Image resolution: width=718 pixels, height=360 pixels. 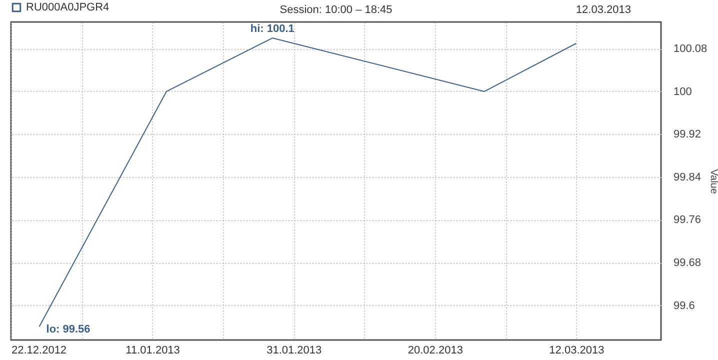 What do you see at coordinates (688, 177) in the screenshot?
I see `y-tick-label: 99.84` at bounding box center [688, 177].